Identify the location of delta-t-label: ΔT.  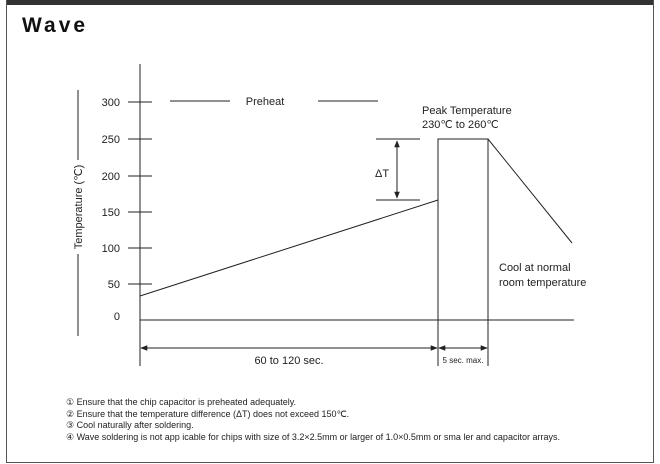
(382, 174).